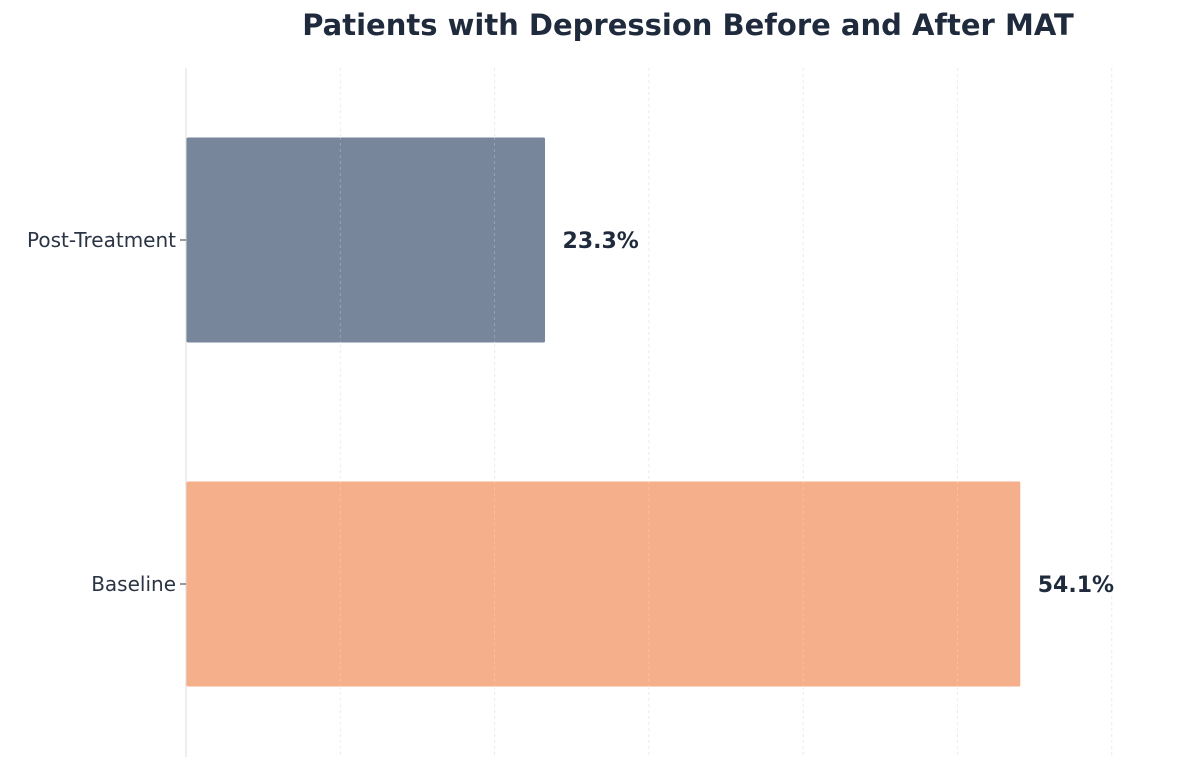 This screenshot has height=768, width=1200. Describe the element at coordinates (101, 240) in the screenshot. I see `y-tick-label-post-treatment: Post-Treatment` at that location.